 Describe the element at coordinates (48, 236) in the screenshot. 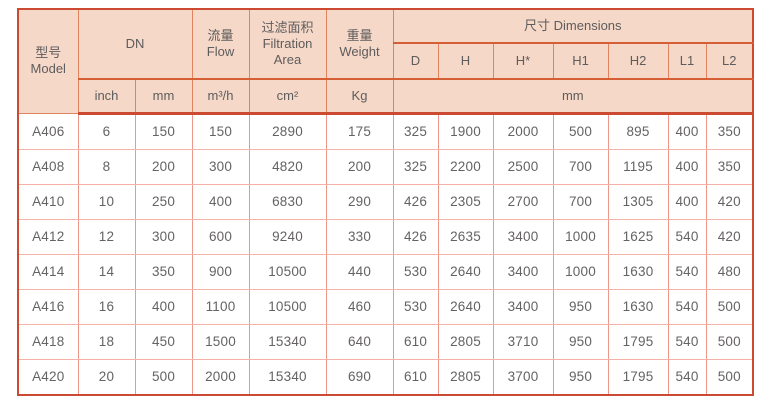

I see `model-cell: A412` at that location.